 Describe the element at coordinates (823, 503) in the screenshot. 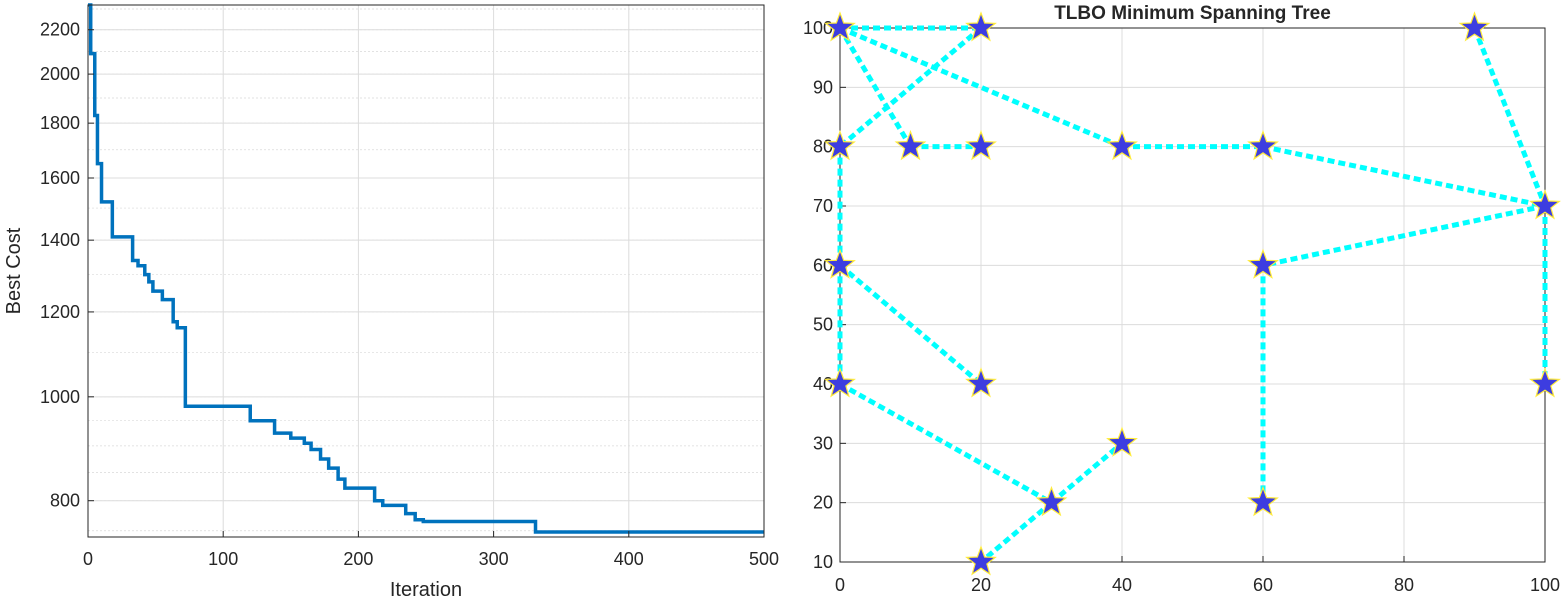

I see `y-tick-label: 20` at that location.